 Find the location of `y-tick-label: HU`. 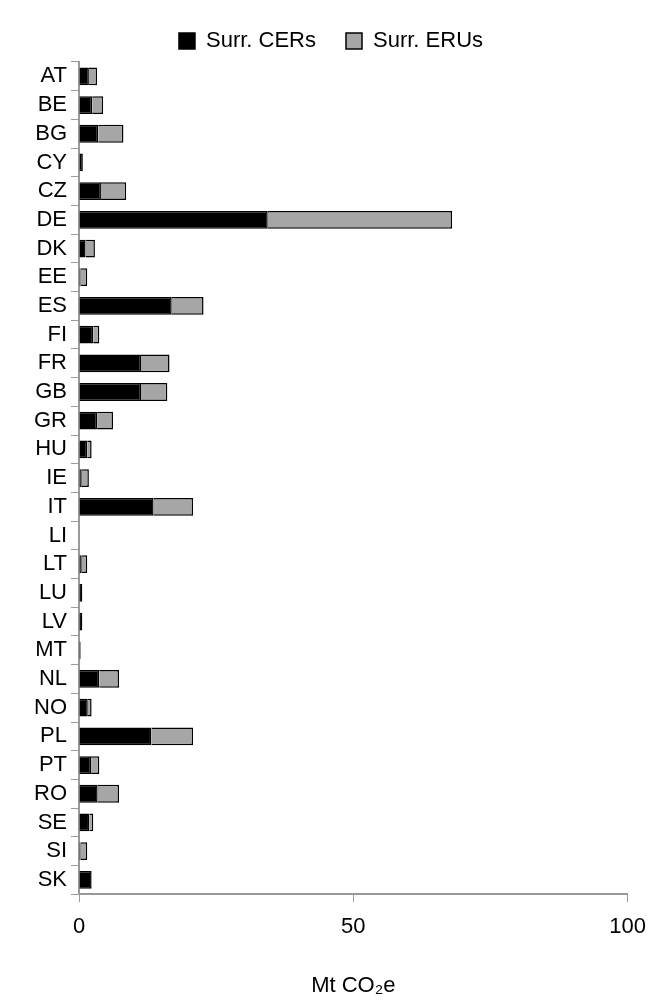

y-tick-label: HU is located at coordinates (51, 448).